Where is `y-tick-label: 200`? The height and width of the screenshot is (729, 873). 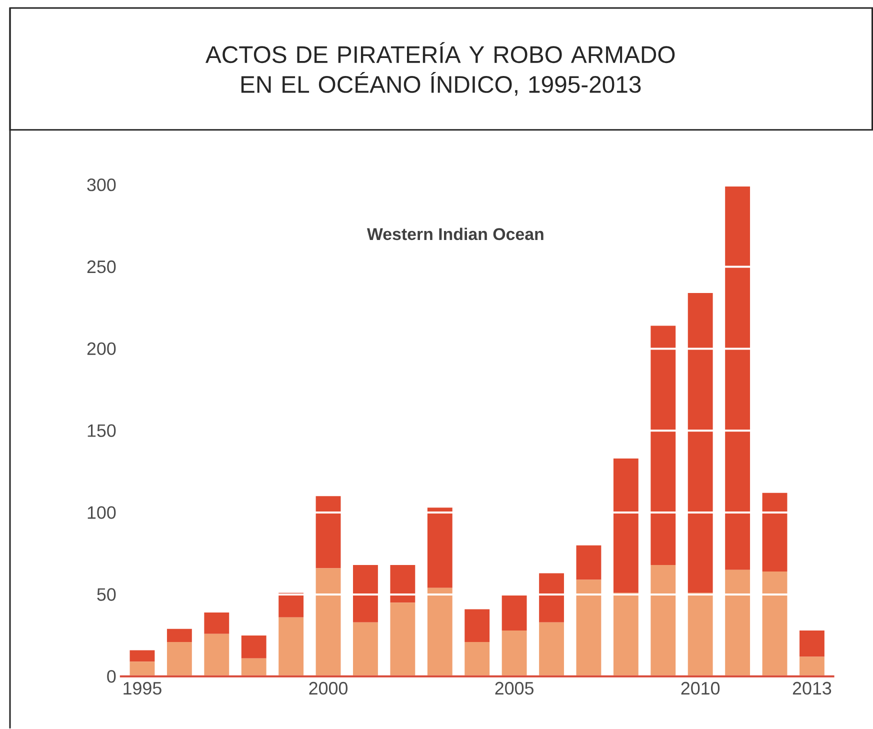 y-tick-label: 200 is located at coordinates (101, 348).